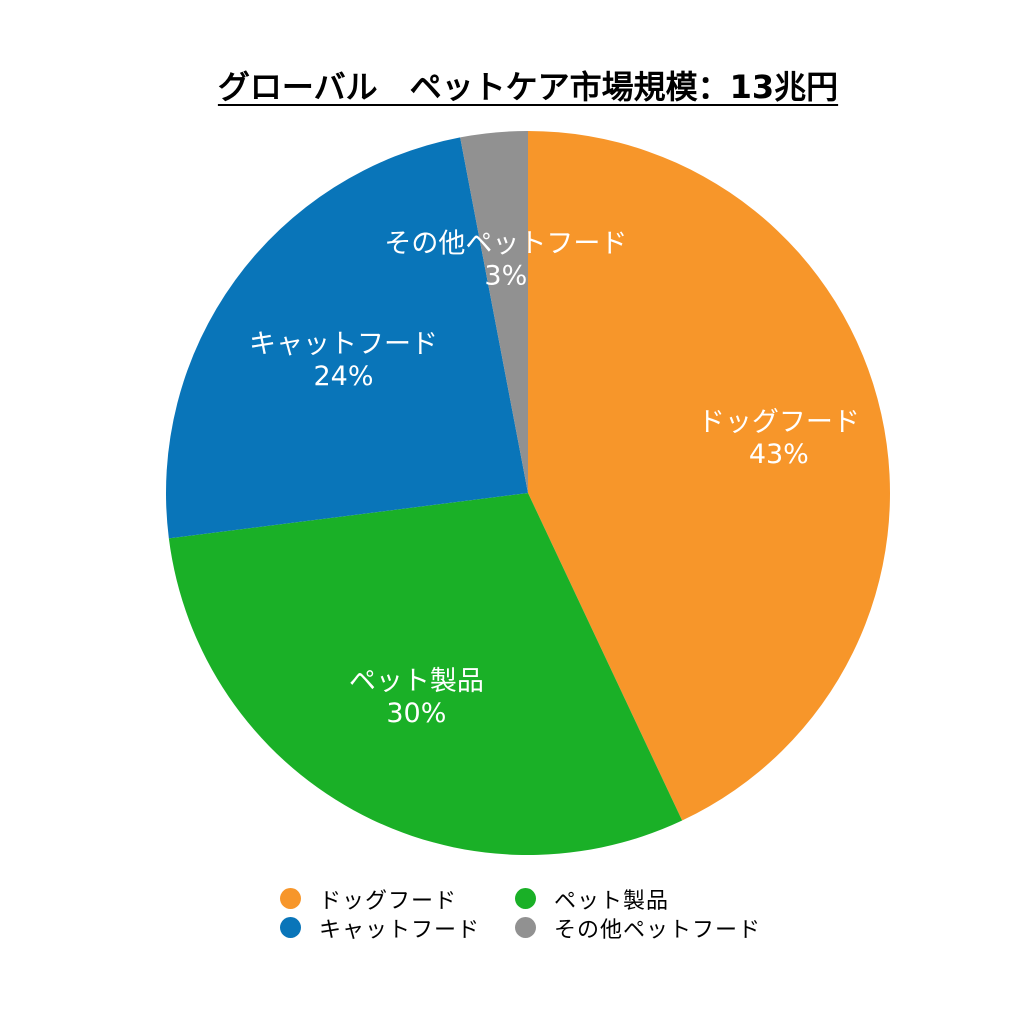 This screenshot has width=1030, height=1024. What do you see at coordinates (290, 898) in the screenshot?
I see `legend-swatch-dog-food` at bounding box center [290, 898].